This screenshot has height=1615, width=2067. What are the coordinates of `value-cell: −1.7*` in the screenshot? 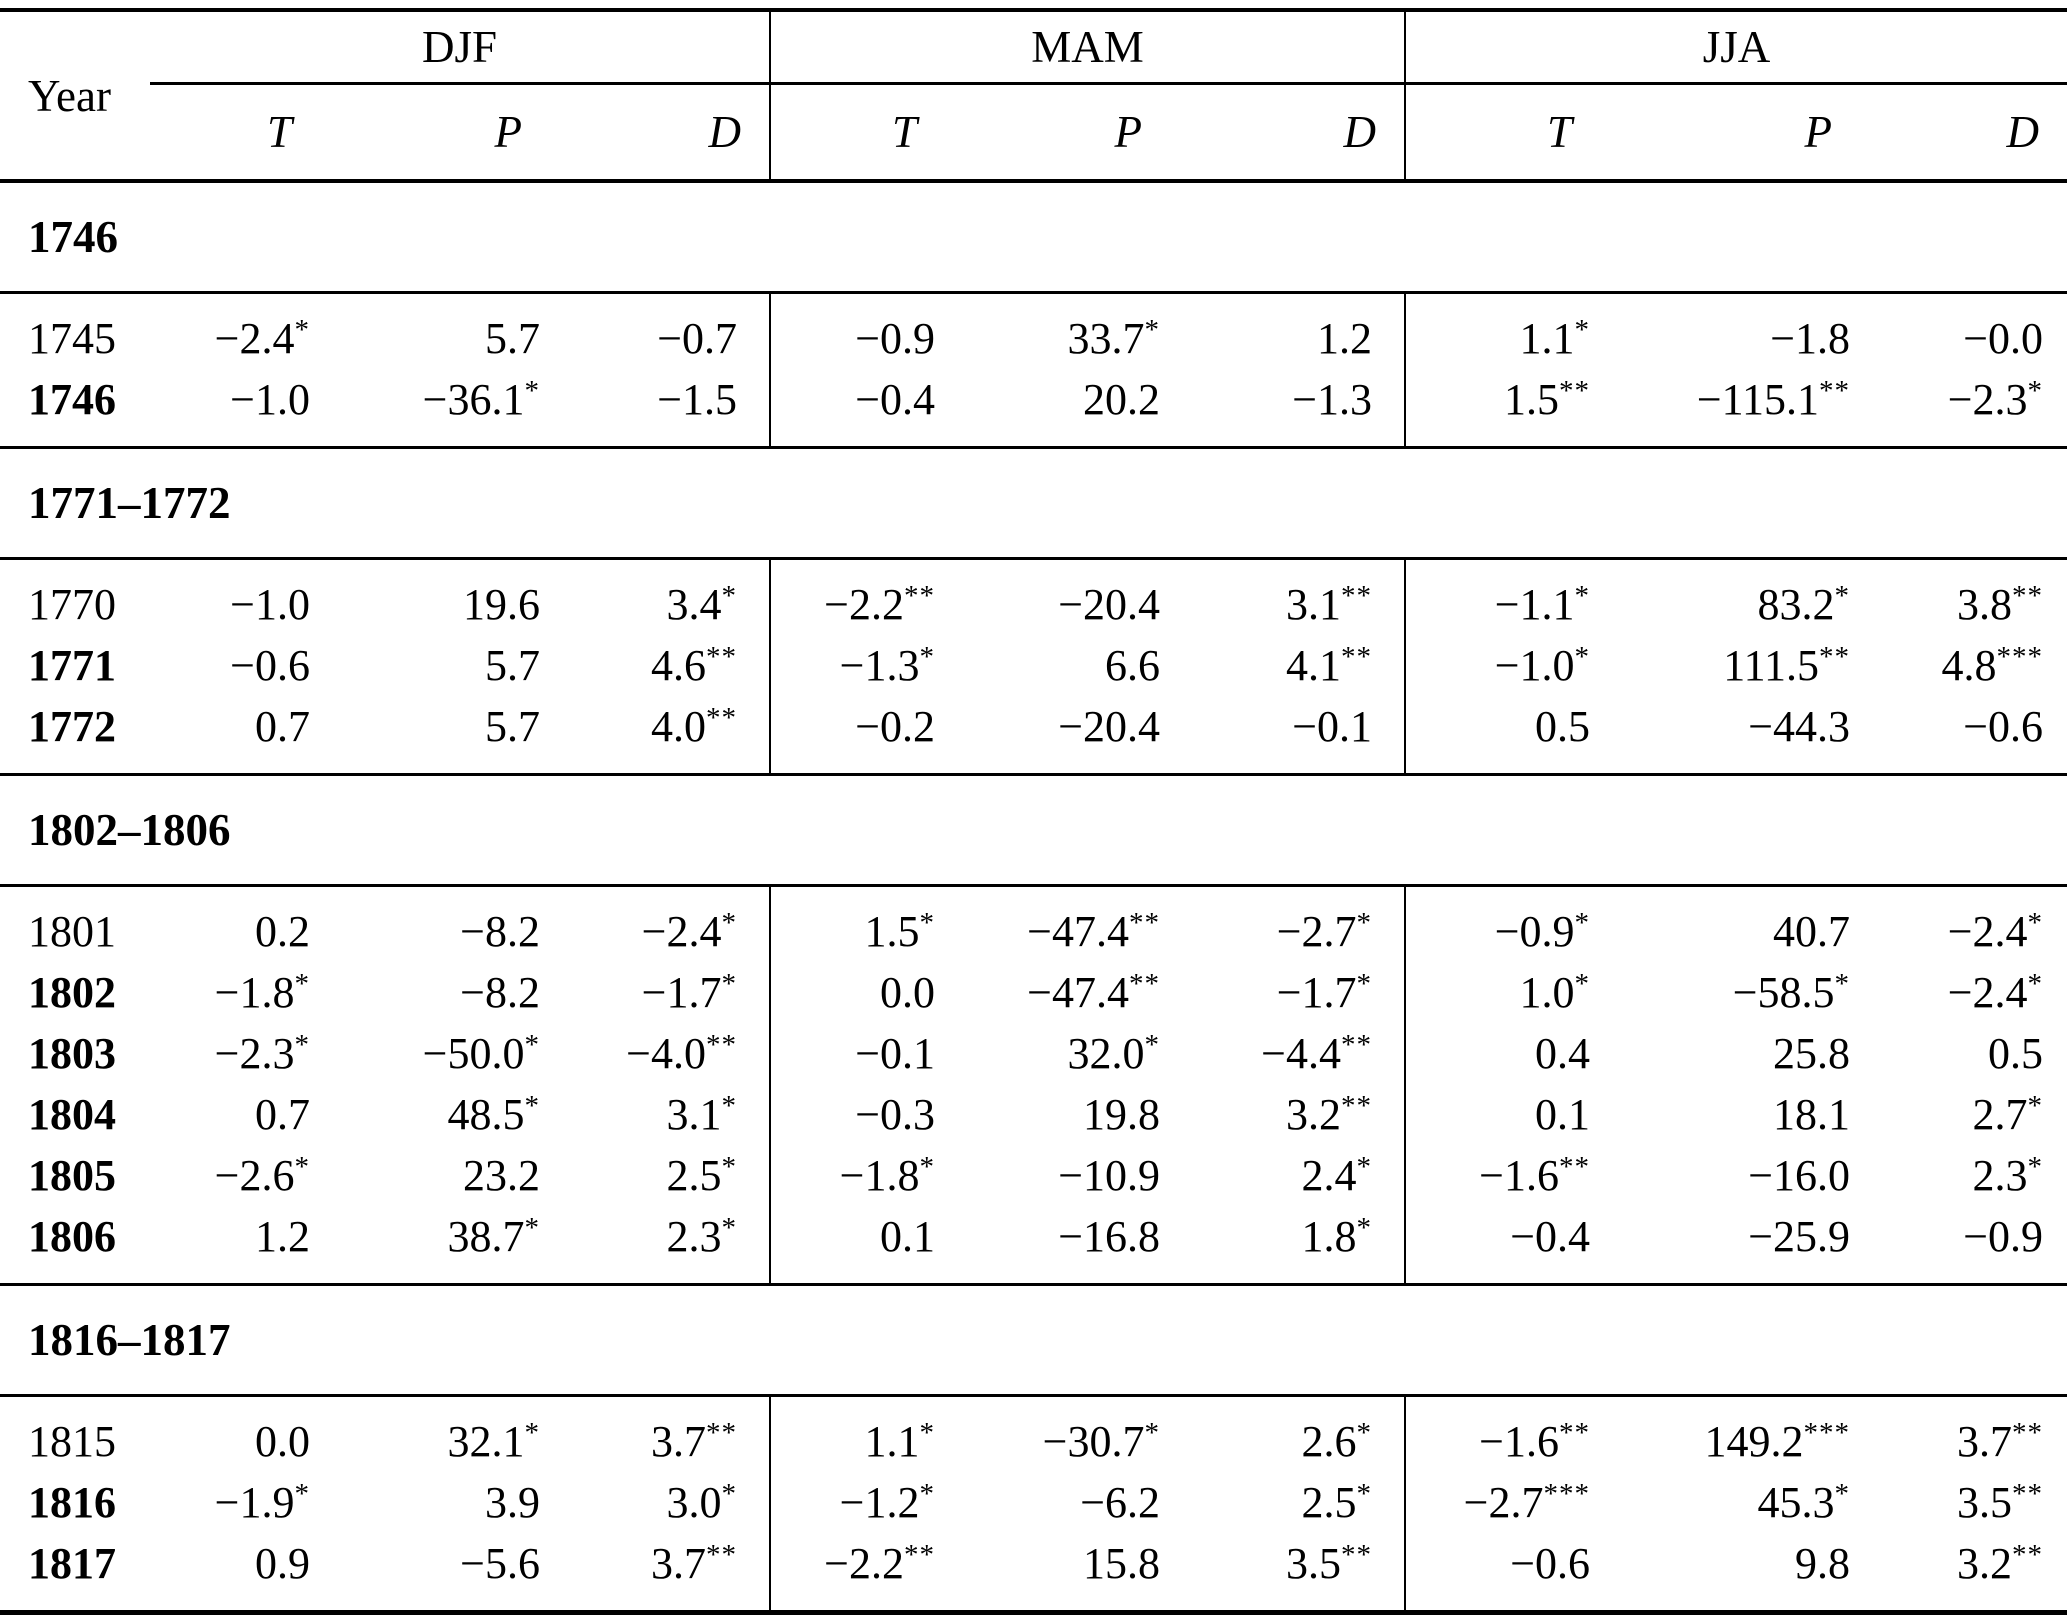 It's located at (661, 992).